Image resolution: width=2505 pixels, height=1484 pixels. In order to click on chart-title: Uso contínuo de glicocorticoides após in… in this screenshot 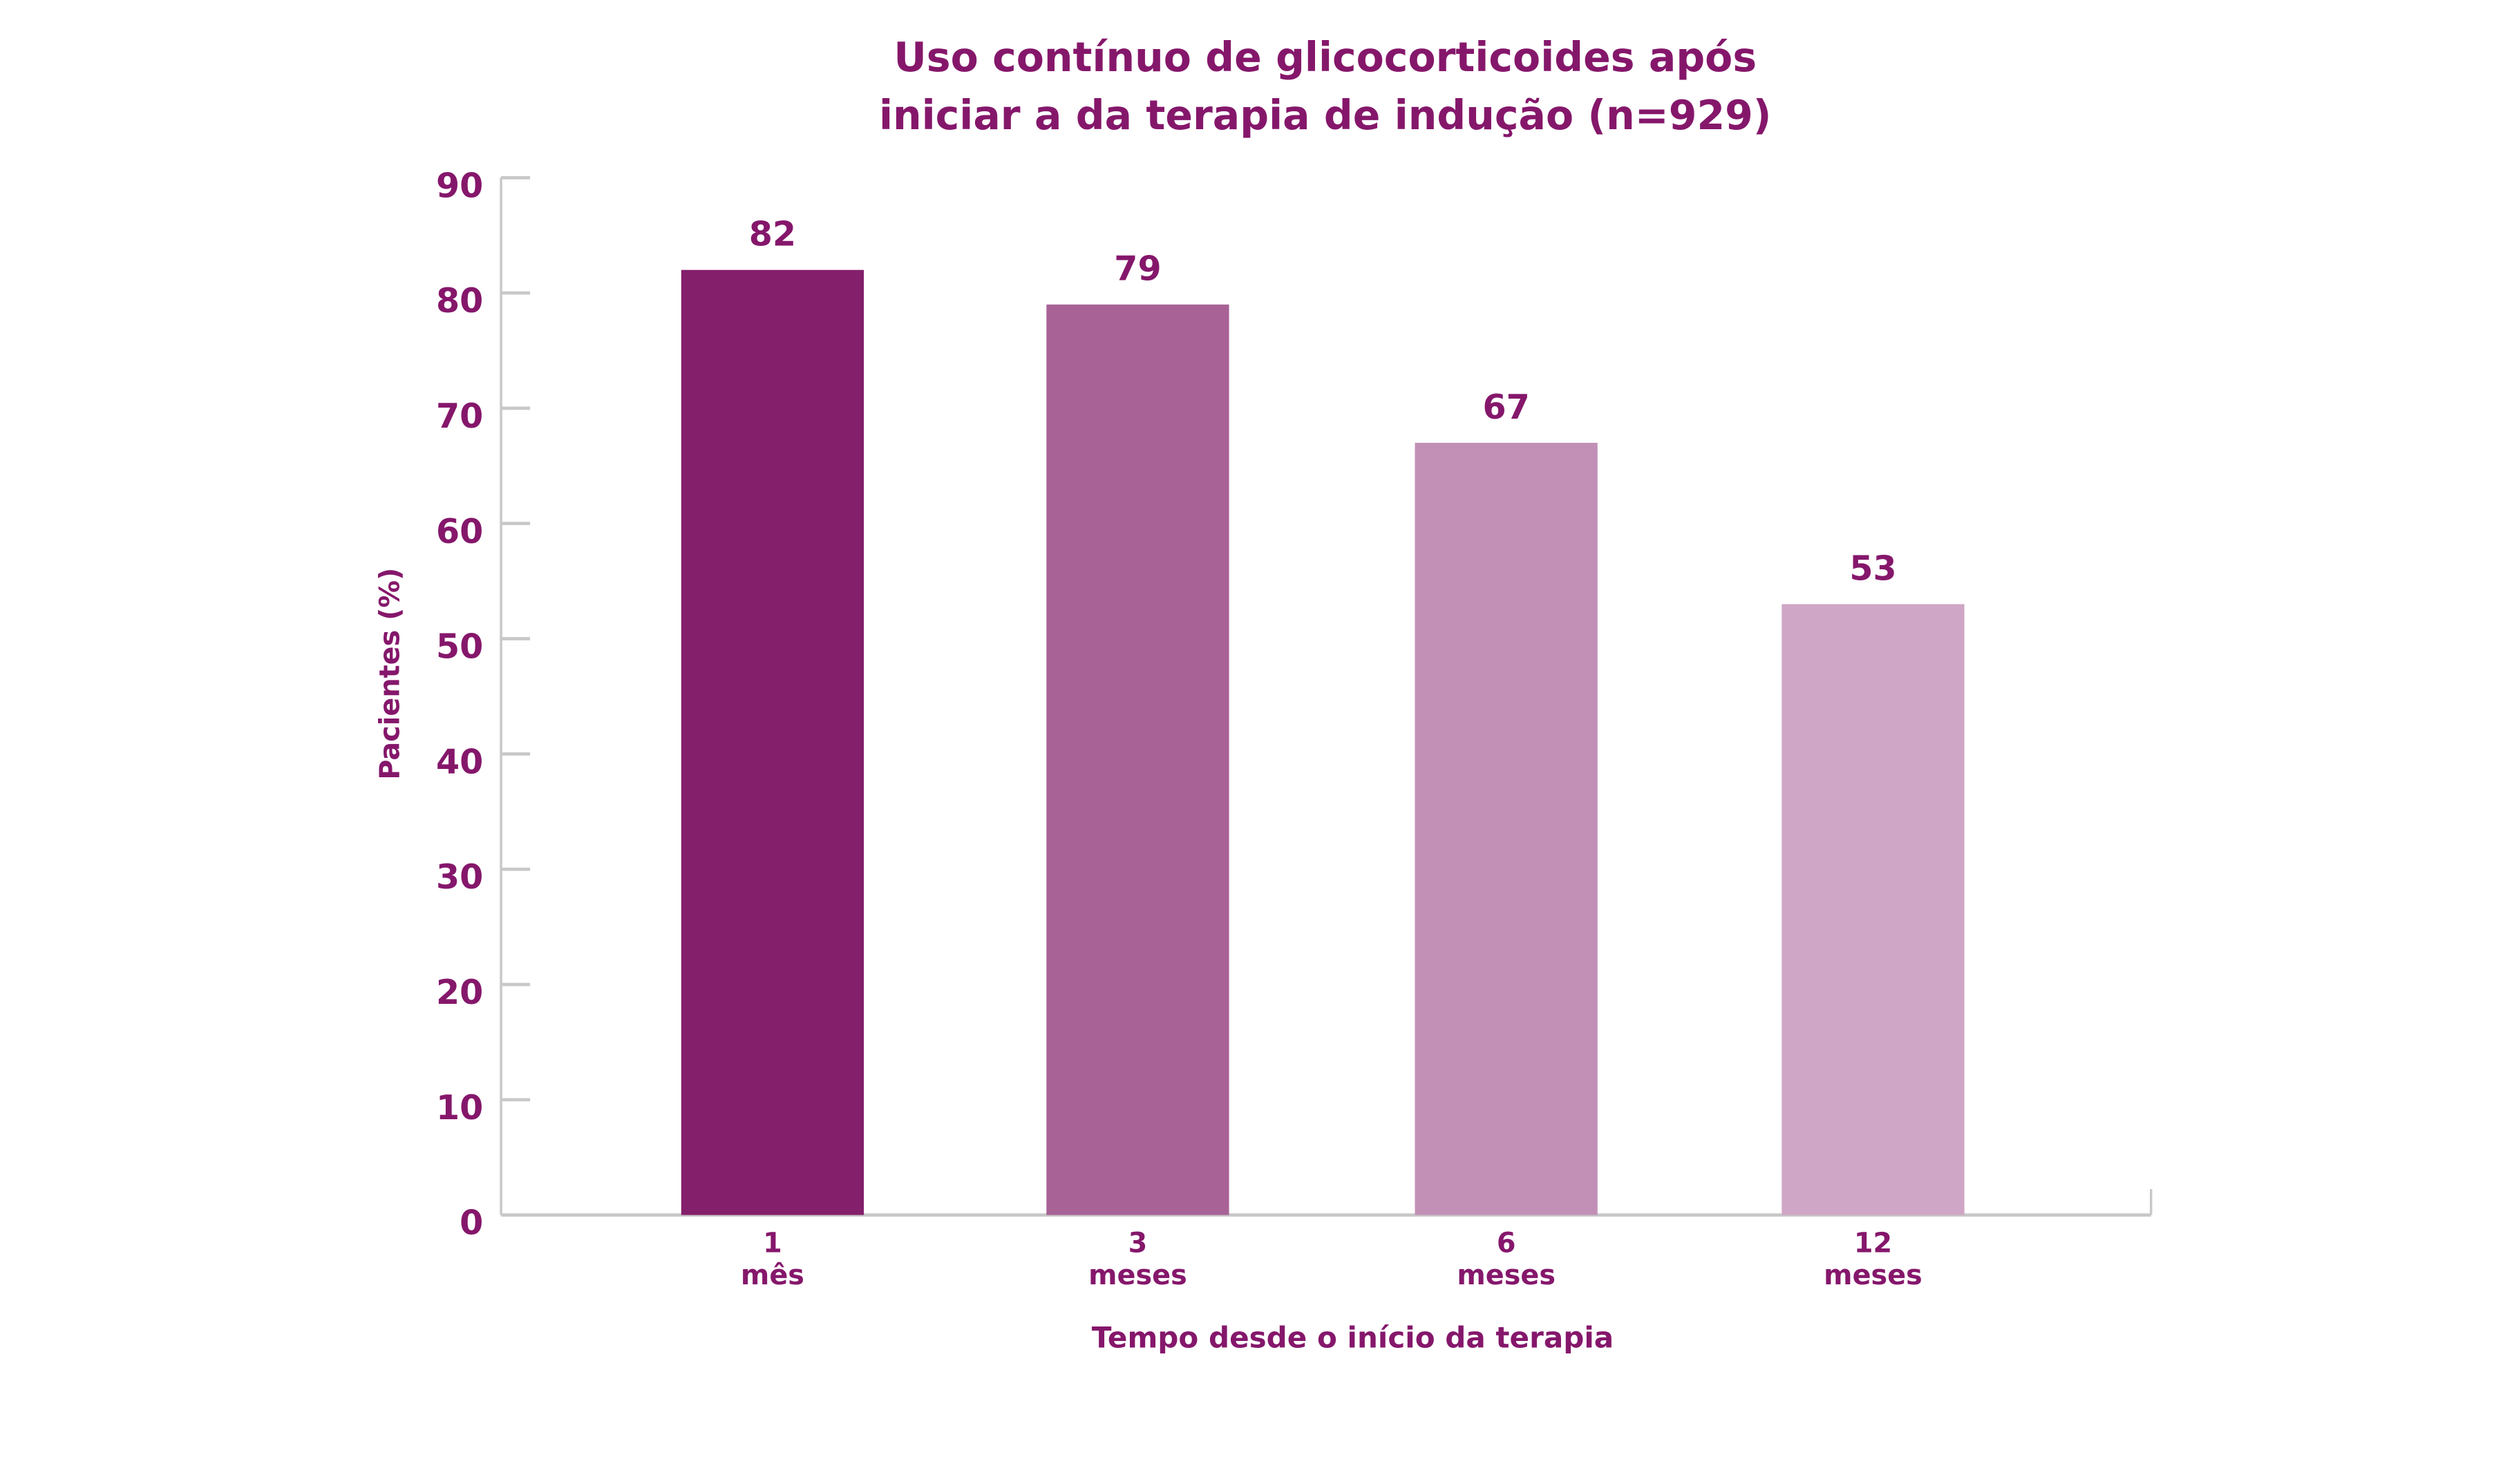, I will do `click(1325, 86)`.